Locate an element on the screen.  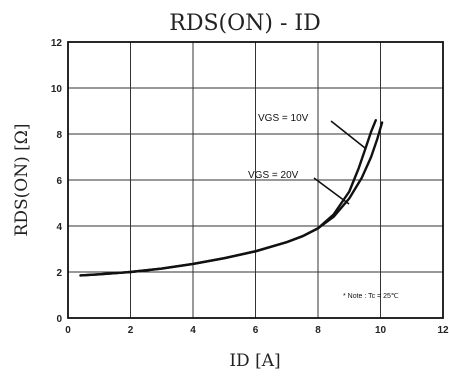
x-tick-label: 8 is located at coordinates (318, 330).